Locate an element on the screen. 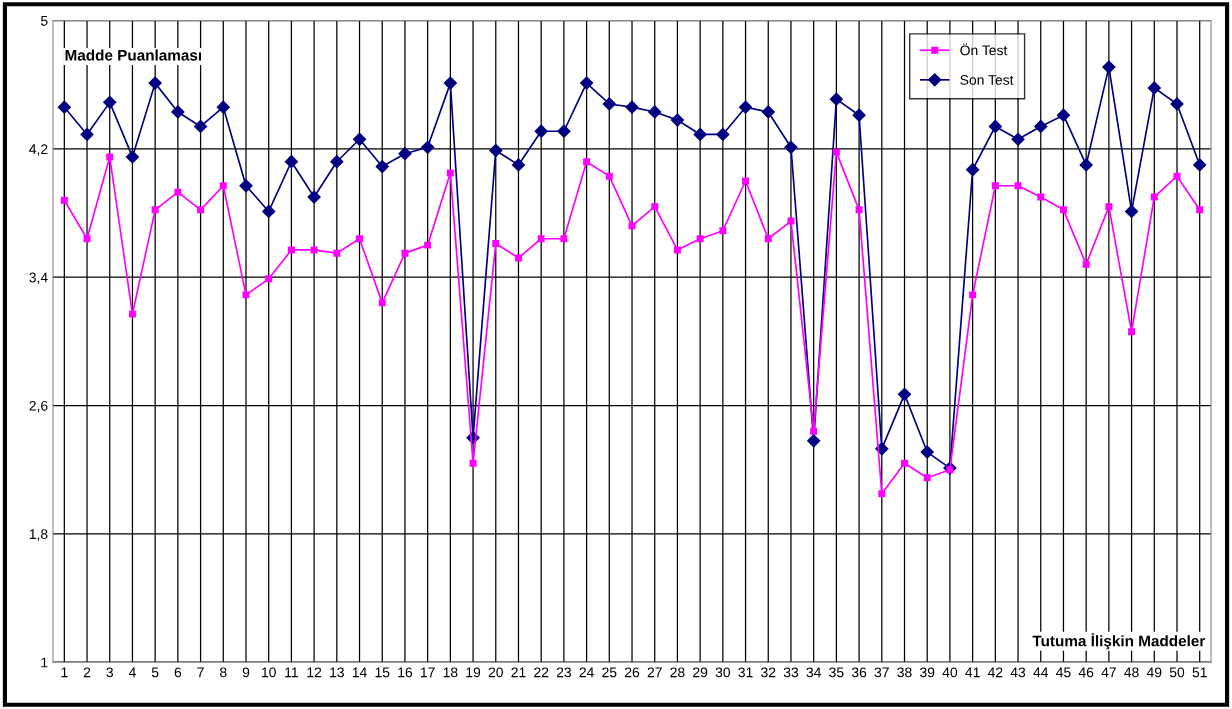  x-tick-label: 5 is located at coordinates (155, 672).